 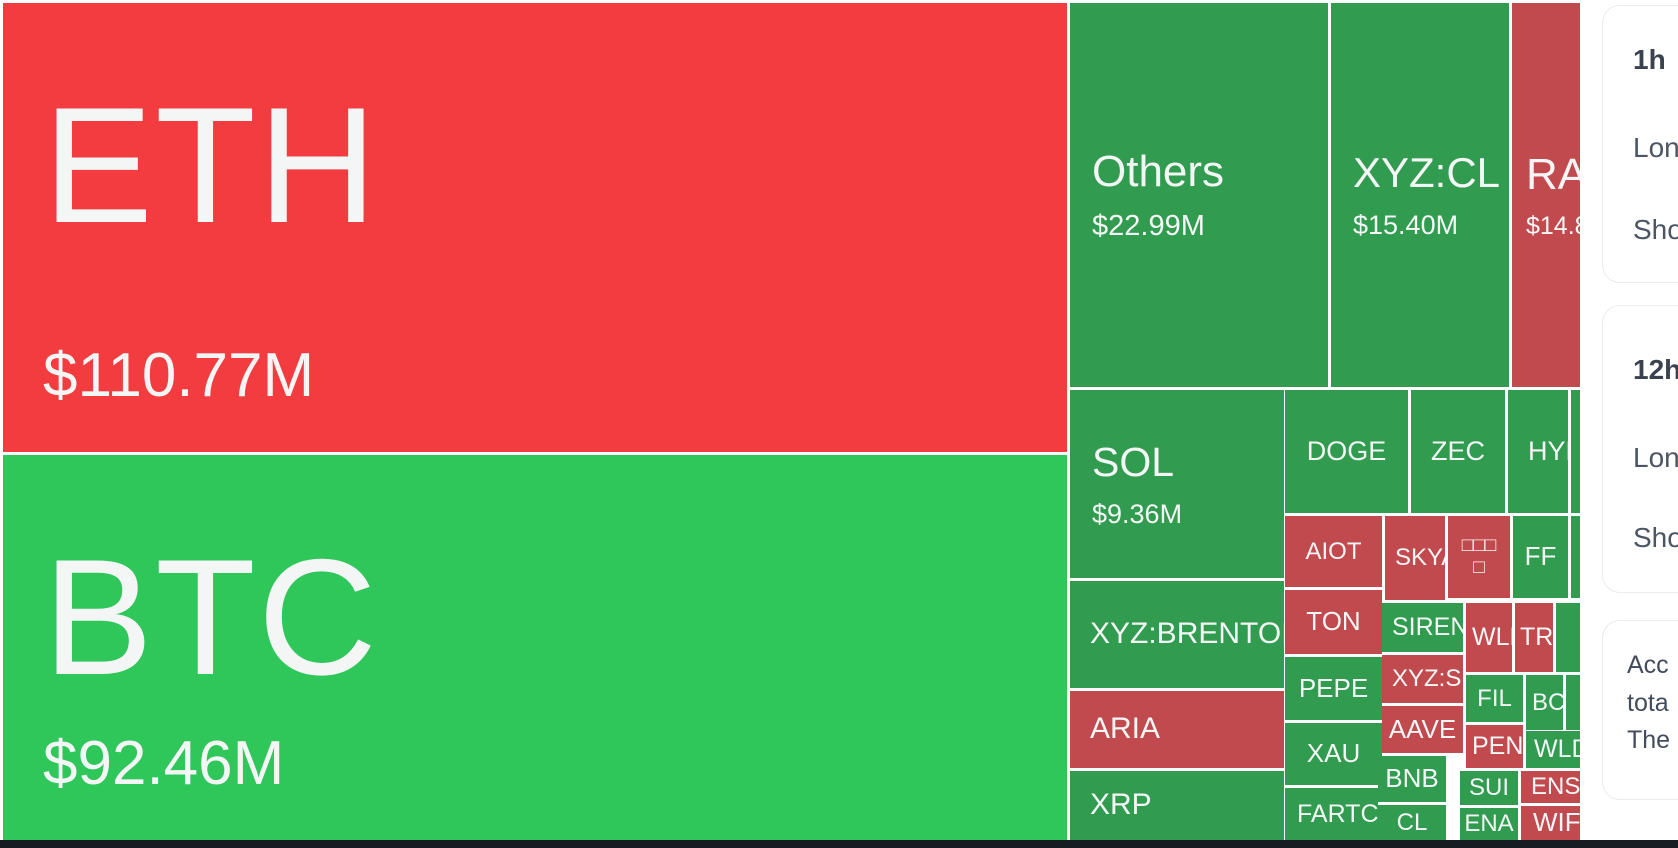 I want to click on tile-ff: FF, so click(x=1540, y=557).